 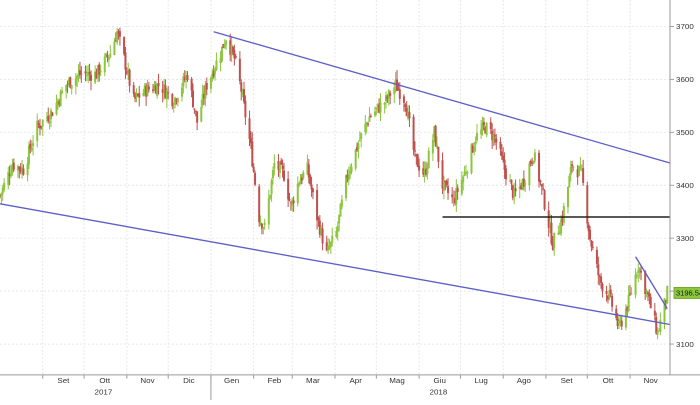 I want to click on x-tick-label: Set, so click(x=63, y=381).